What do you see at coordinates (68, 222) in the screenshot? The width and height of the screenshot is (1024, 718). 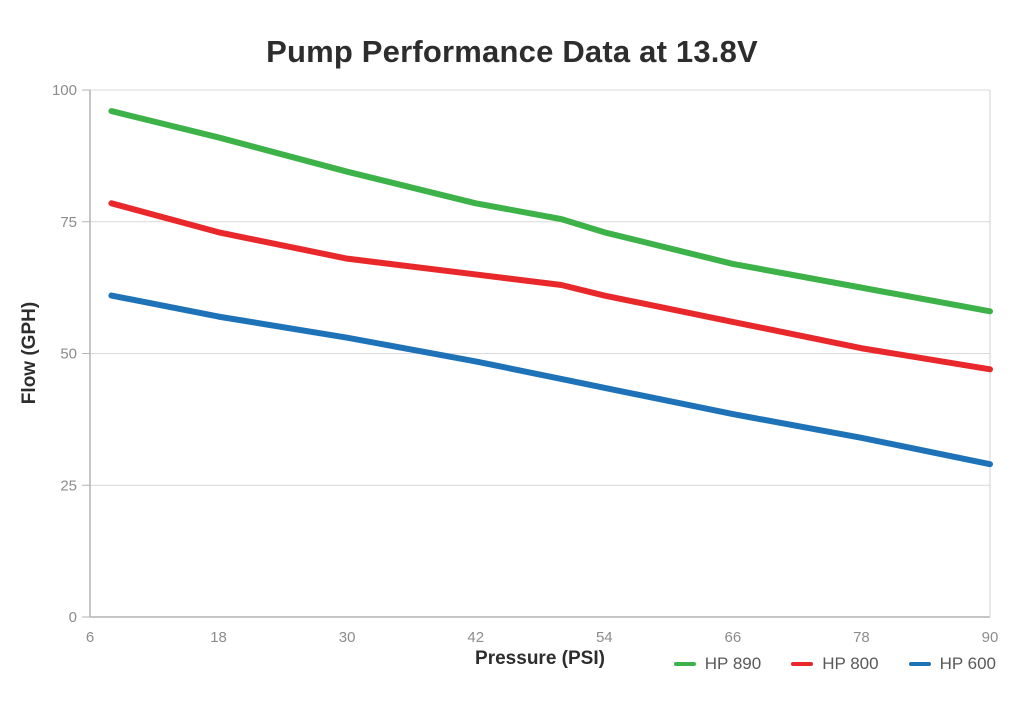 I see `y-tick-label: 75` at bounding box center [68, 222].